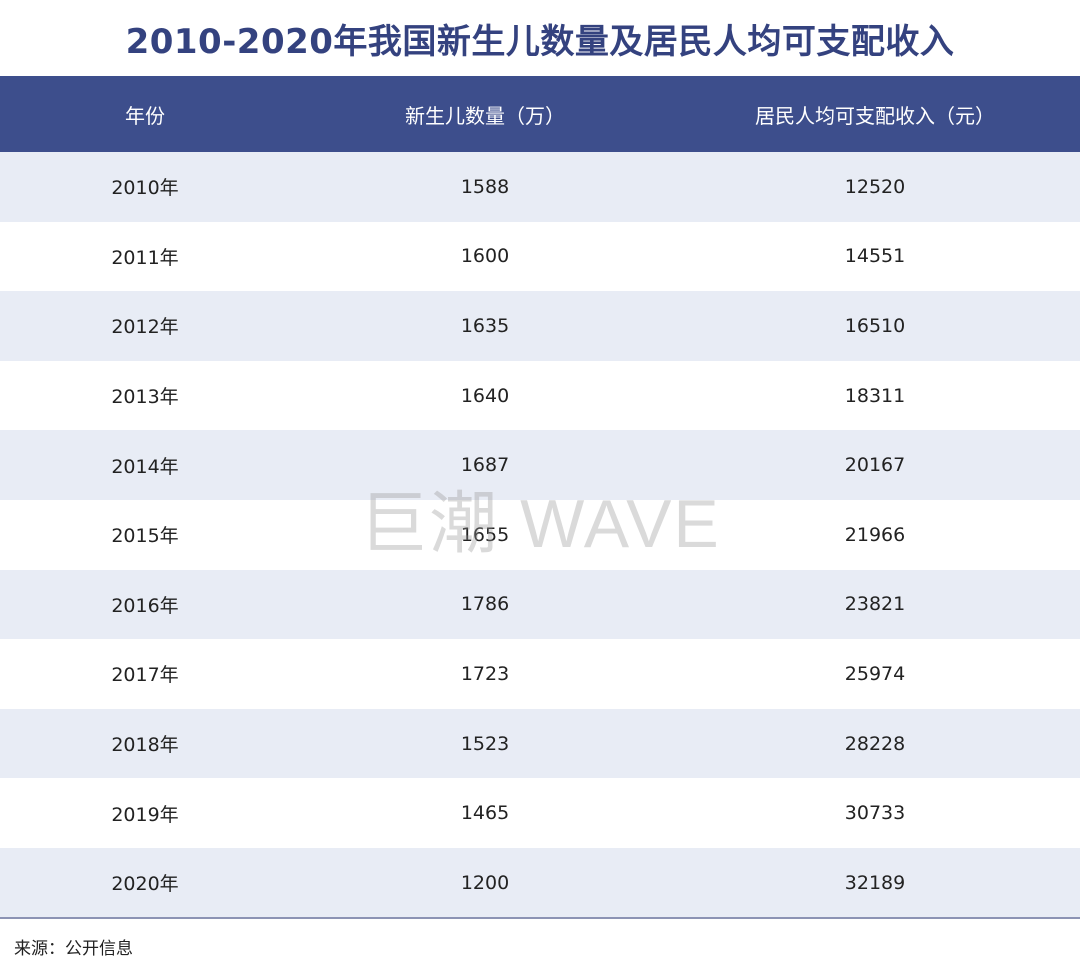 The width and height of the screenshot is (1080, 971). I want to click on cell-income: 14551, so click(875, 256).